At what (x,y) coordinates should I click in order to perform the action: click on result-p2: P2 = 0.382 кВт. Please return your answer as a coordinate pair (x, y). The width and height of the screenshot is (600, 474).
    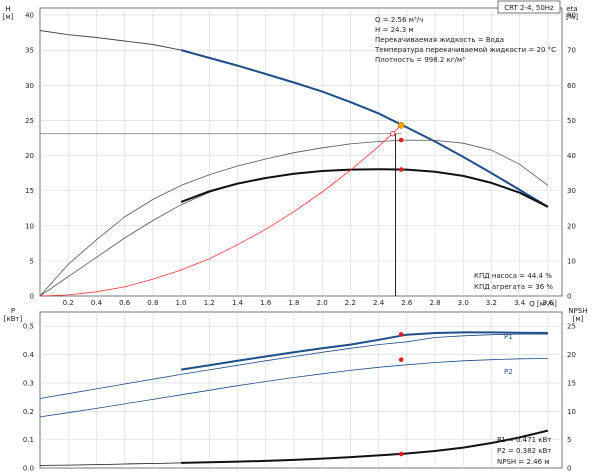
    Looking at the image, I should click on (524, 451).